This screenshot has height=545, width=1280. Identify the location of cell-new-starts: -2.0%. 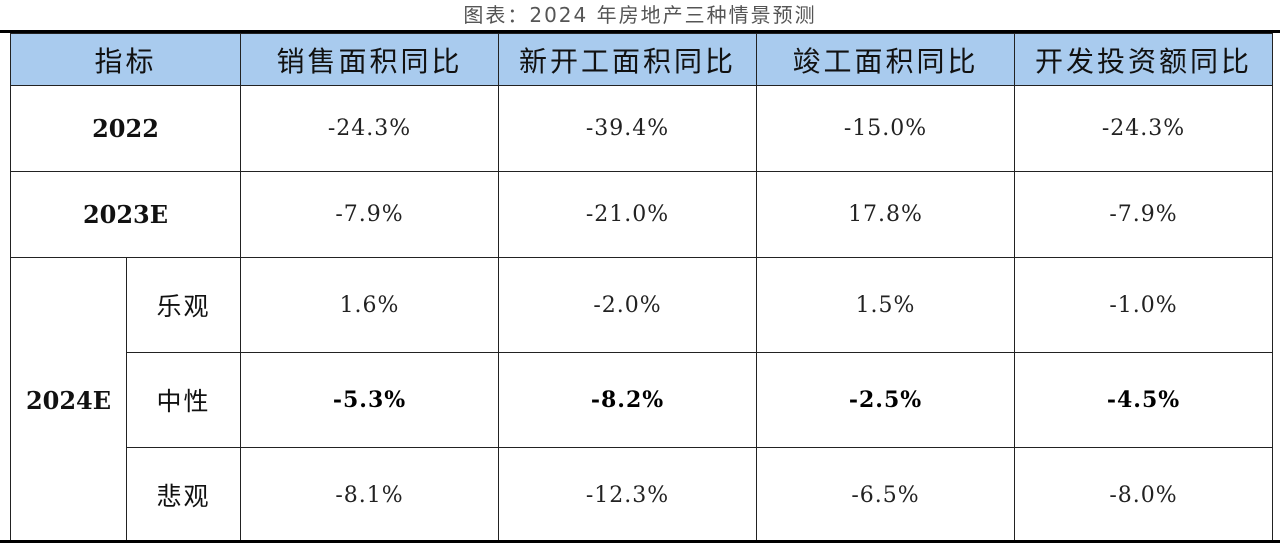
(628, 305).